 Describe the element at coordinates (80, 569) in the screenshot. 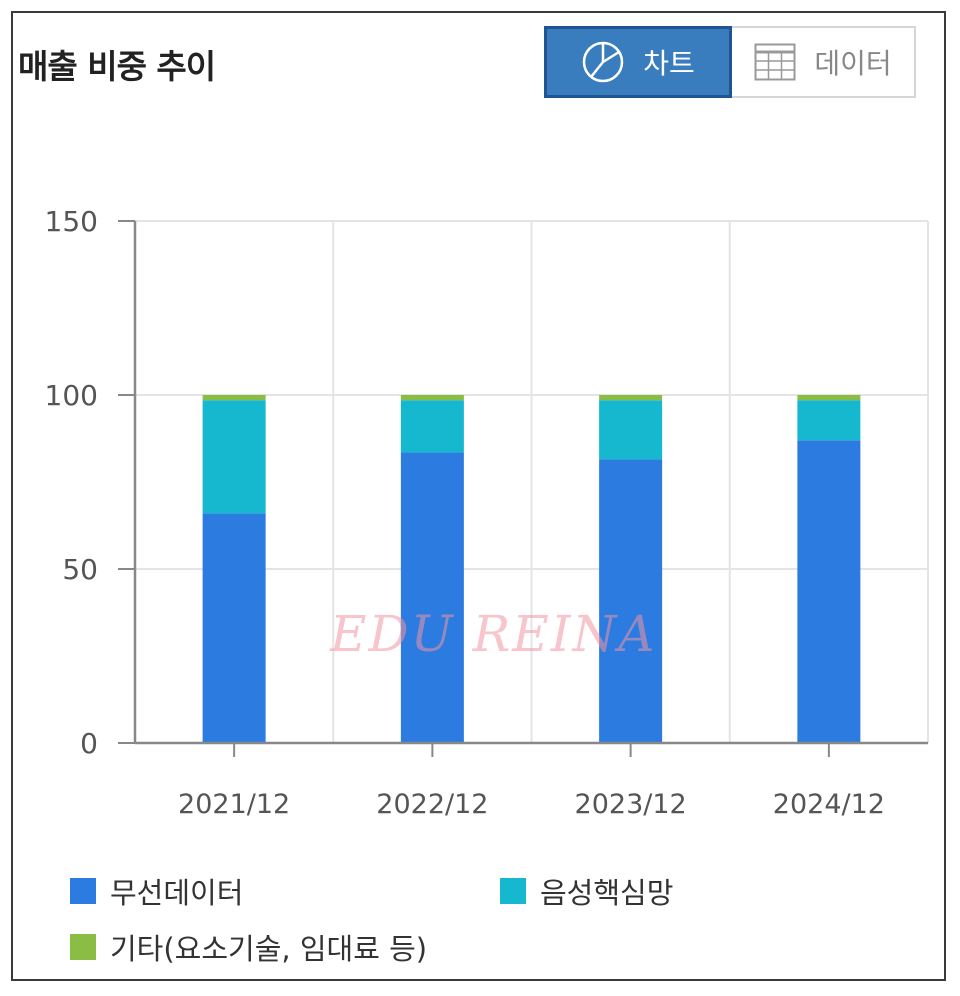

I see `y-tick-label: 50` at that location.